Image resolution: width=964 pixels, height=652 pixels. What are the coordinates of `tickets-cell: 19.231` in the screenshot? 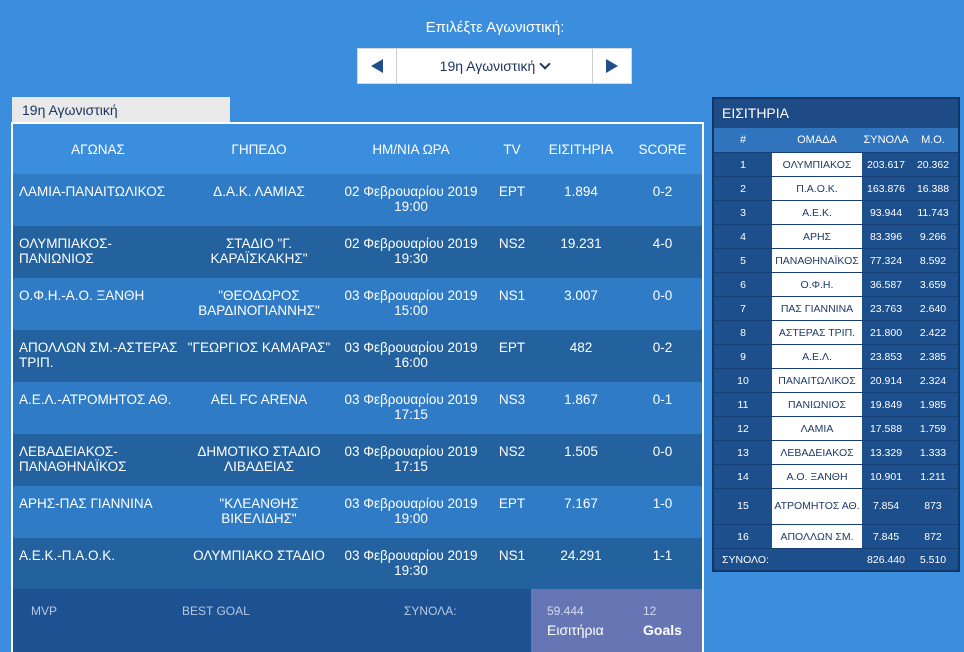 It's located at (581, 243).